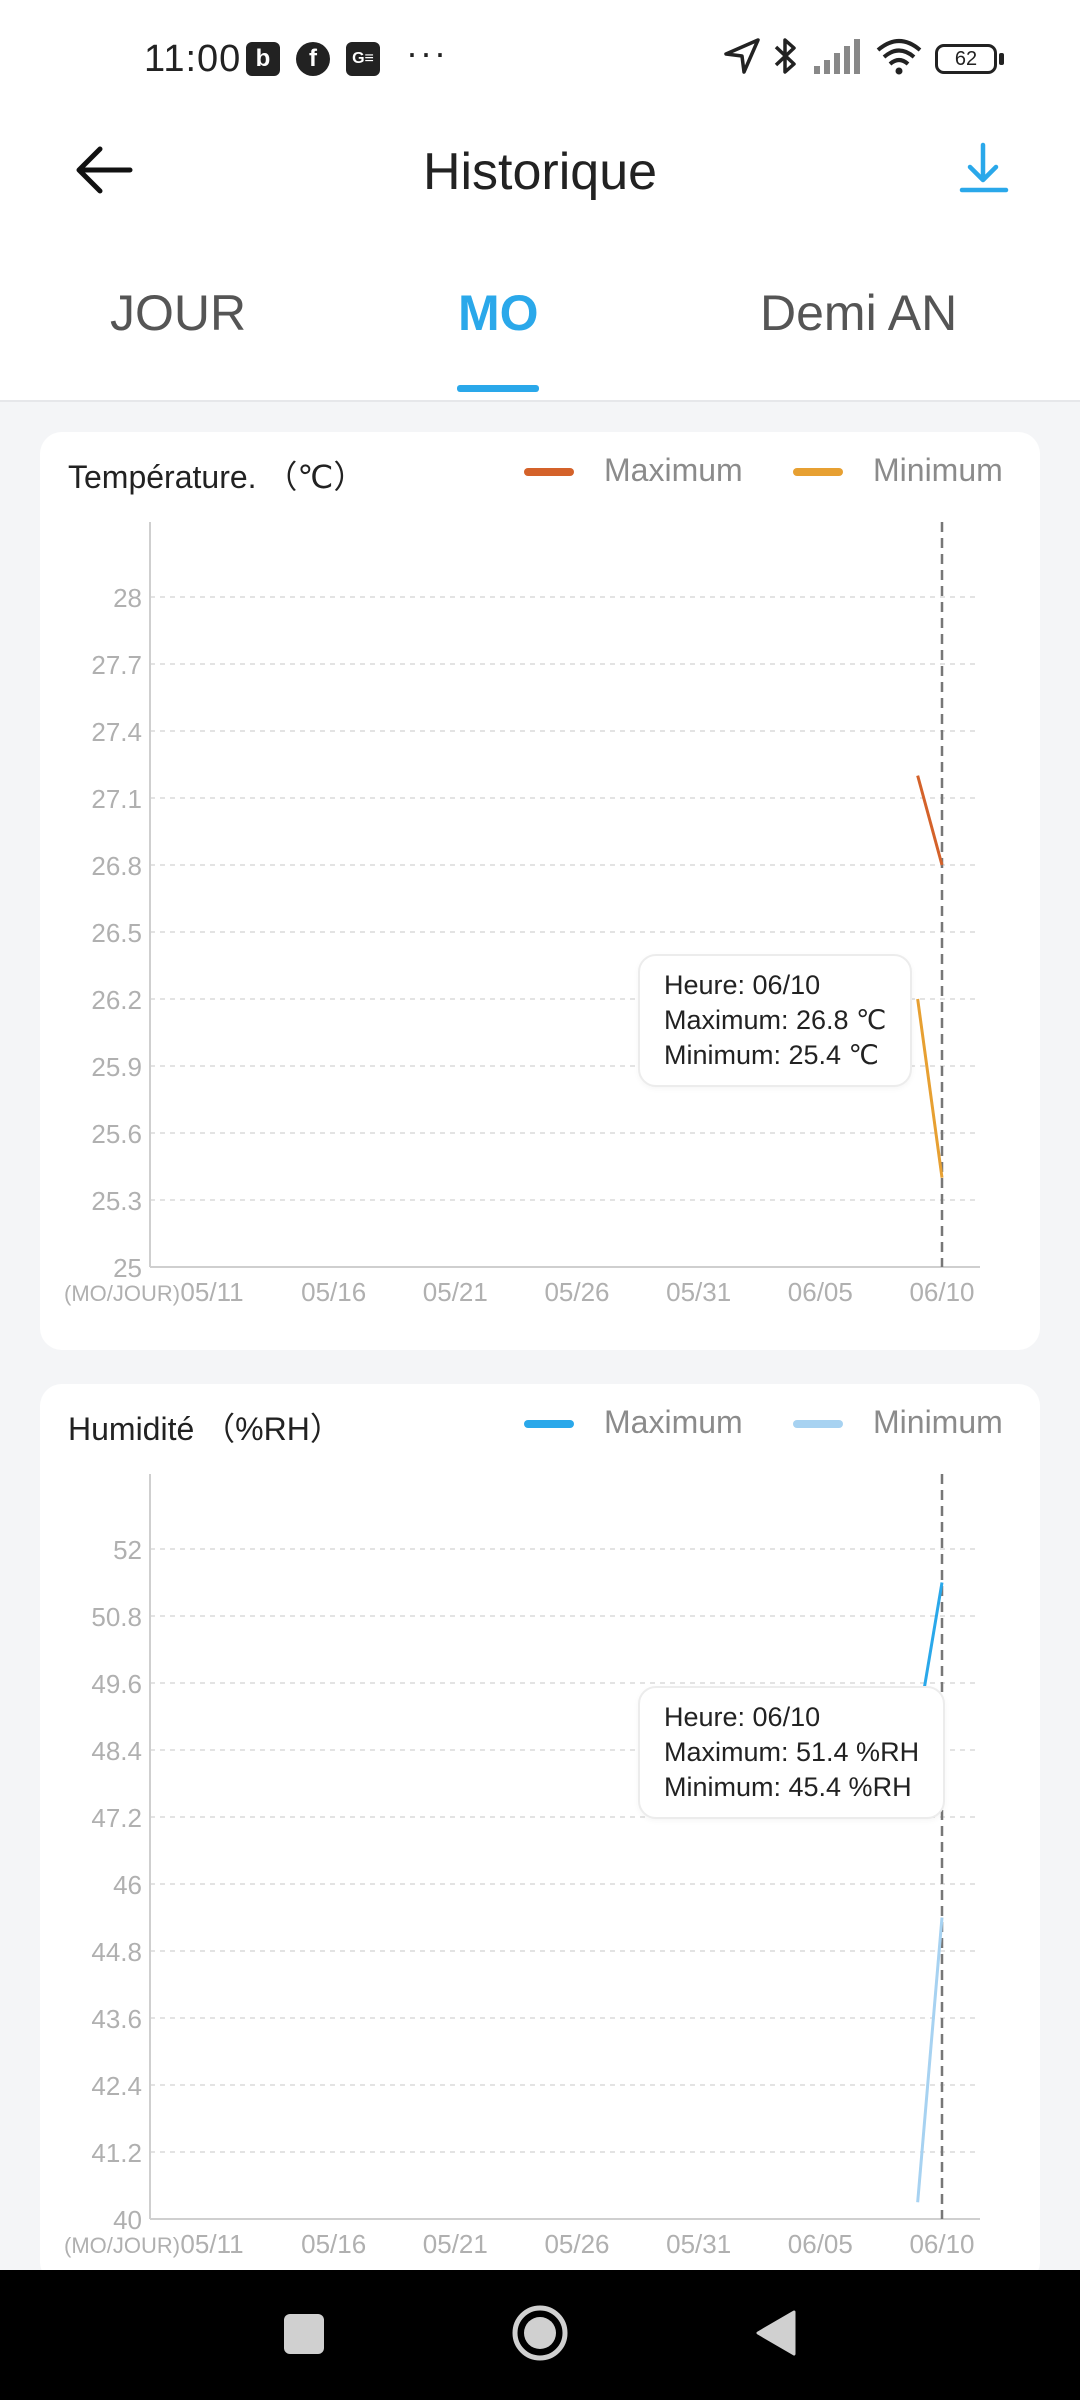  Describe the element at coordinates (127, 1550) in the screenshot. I see `y-tick-label: 52` at that location.